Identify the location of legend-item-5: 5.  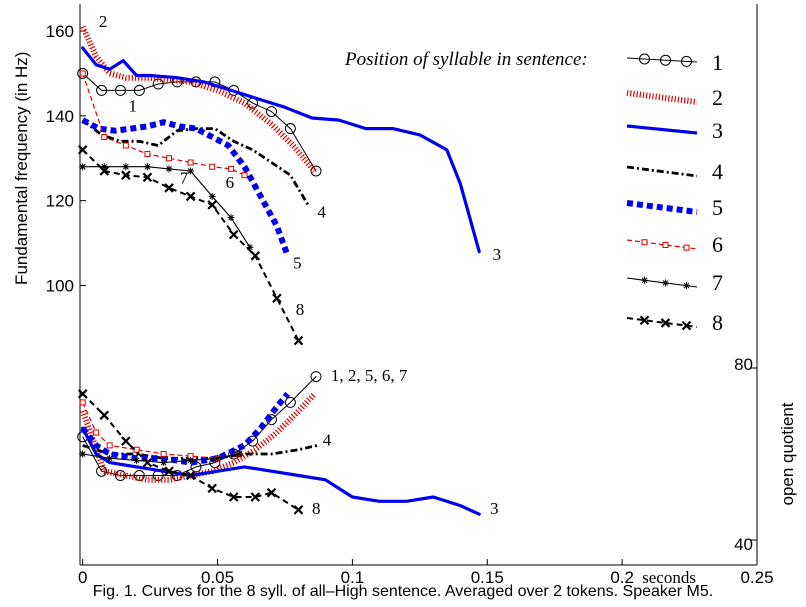
(674, 207).